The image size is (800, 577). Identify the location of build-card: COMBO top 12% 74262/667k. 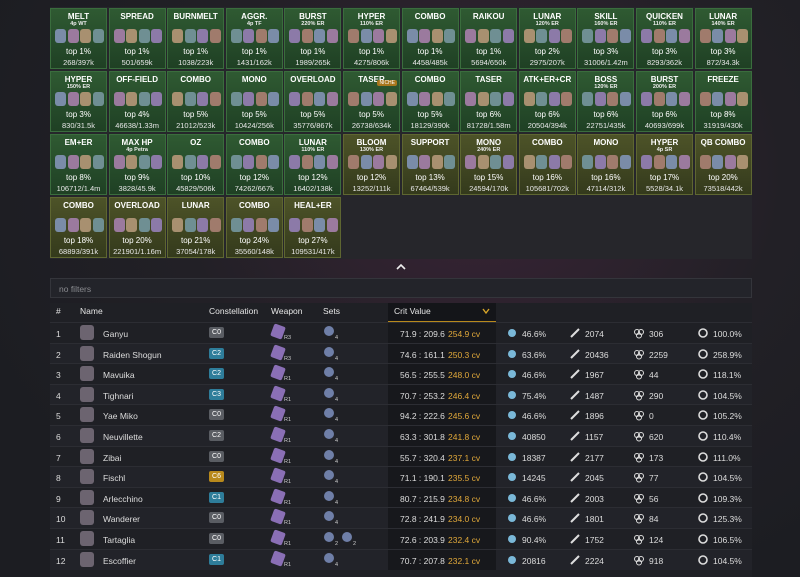
(254, 164).